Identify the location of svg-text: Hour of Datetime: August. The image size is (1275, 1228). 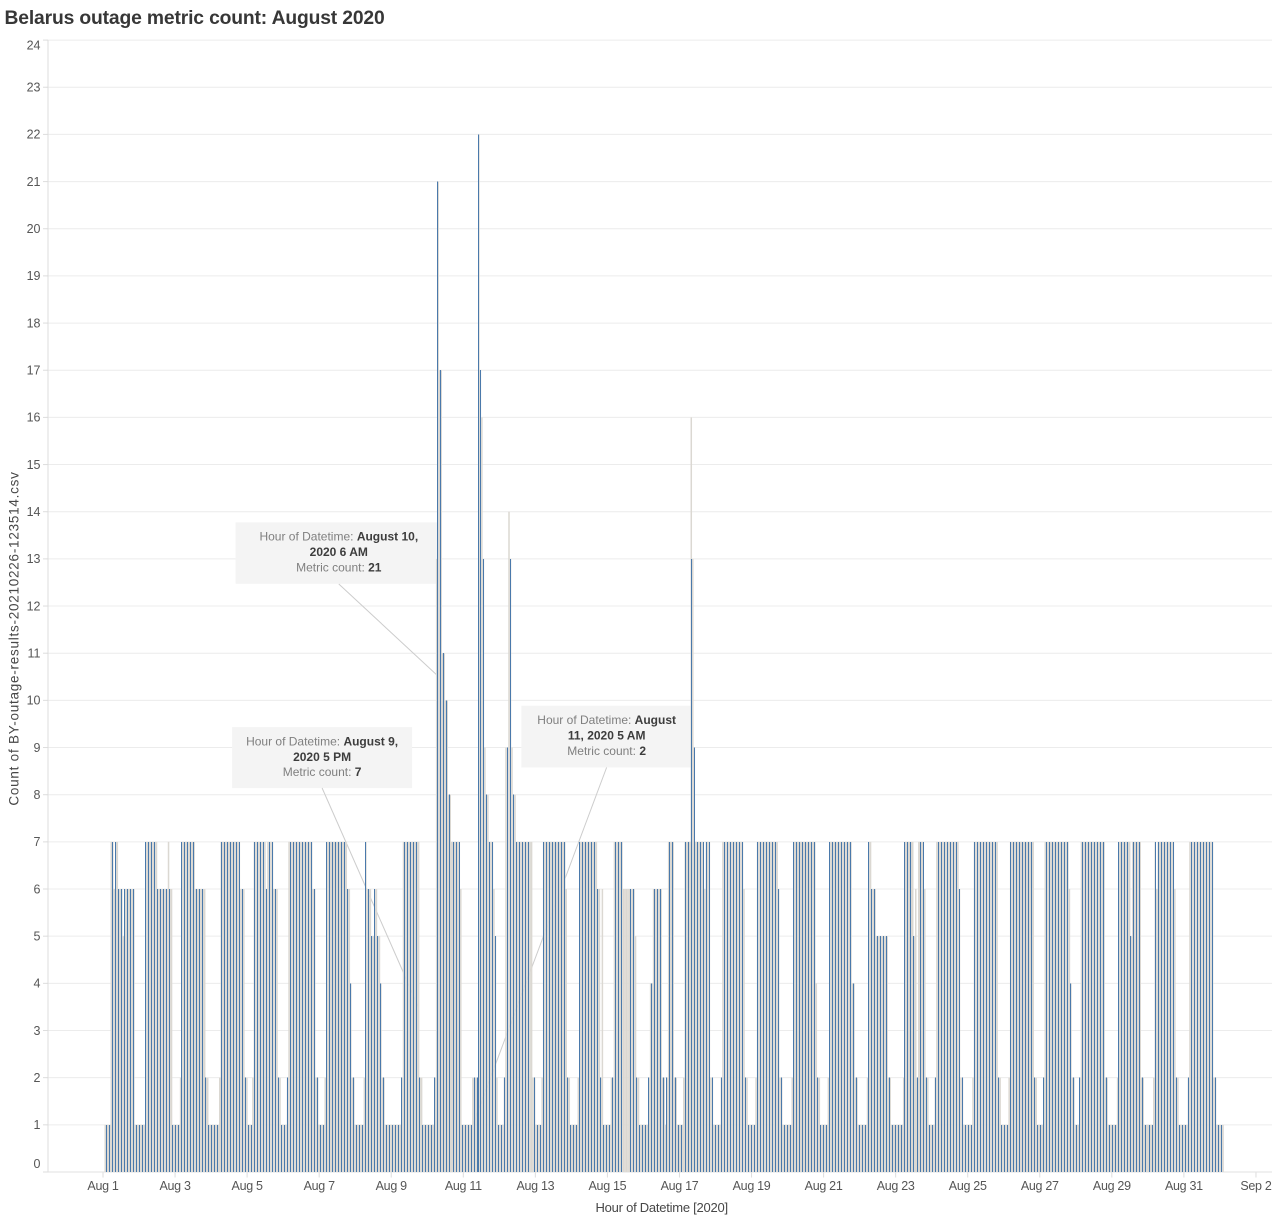
(606, 720).